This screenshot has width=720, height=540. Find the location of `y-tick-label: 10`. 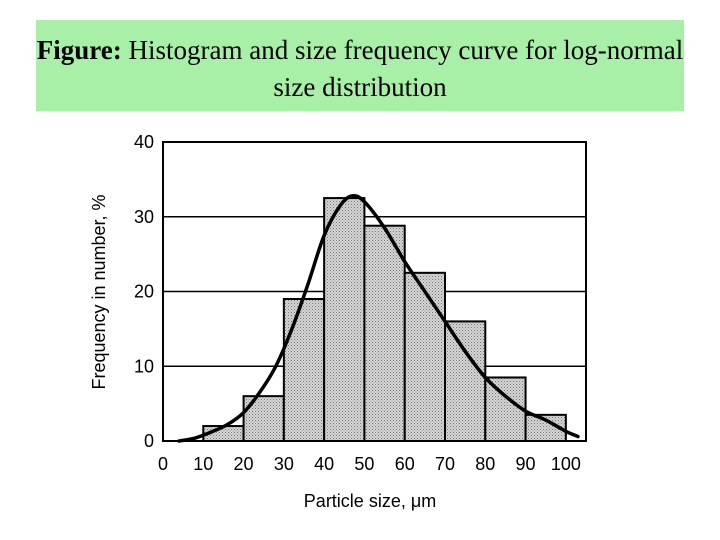

y-tick-label: 10 is located at coordinates (144, 366).